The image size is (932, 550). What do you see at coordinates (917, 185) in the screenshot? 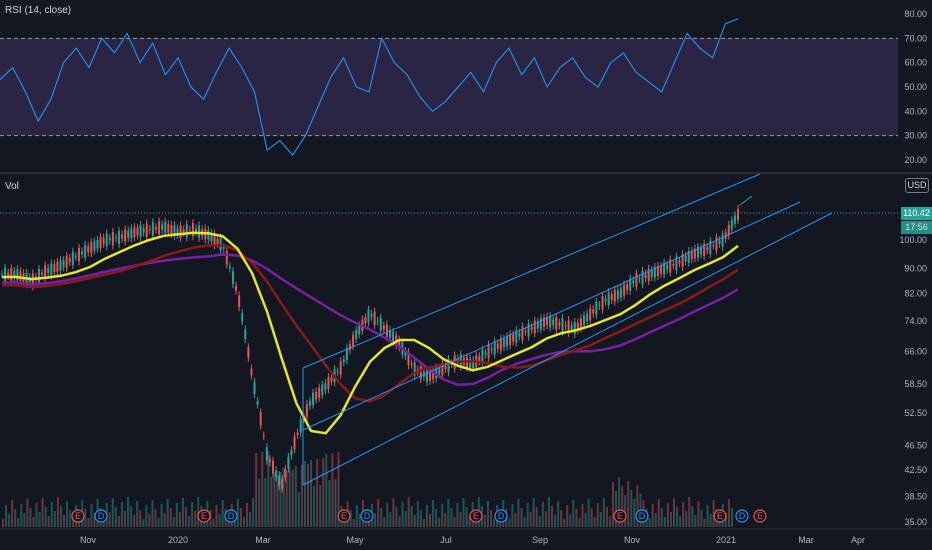
I see `currency-badge: USD` at bounding box center [917, 185].